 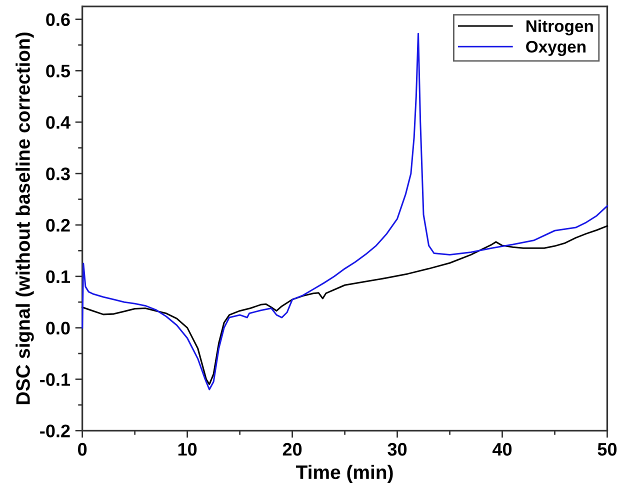 What do you see at coordinates (397, 449) in the screenshot?
I see `x-tick-label: 30` at bounding box center [397, 449].